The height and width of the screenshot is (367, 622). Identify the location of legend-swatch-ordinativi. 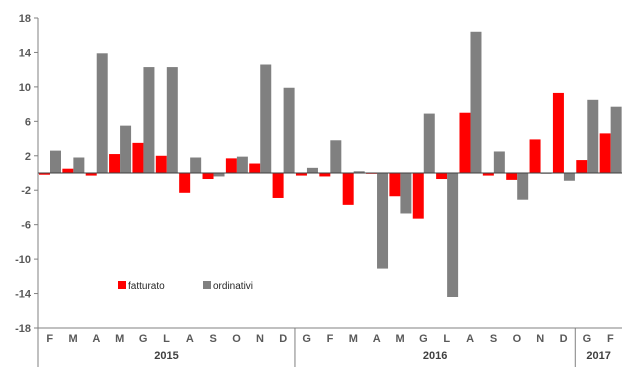
(207, 285).